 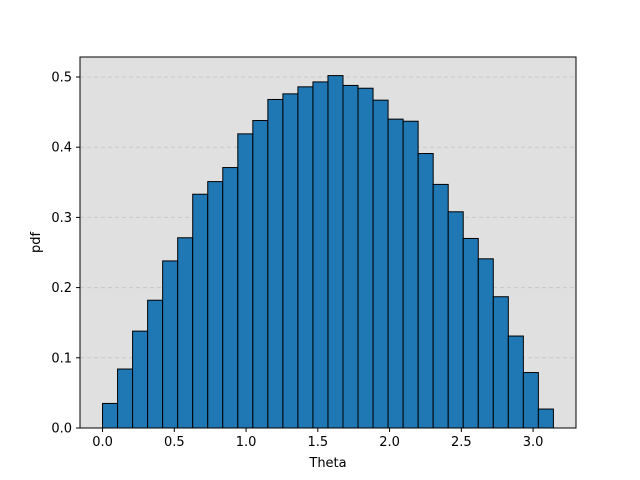 What do you see at coordinates (174, 442) in the screenshot?
I see `x-tick-label: 0.5` at bounding box center [174, 442].